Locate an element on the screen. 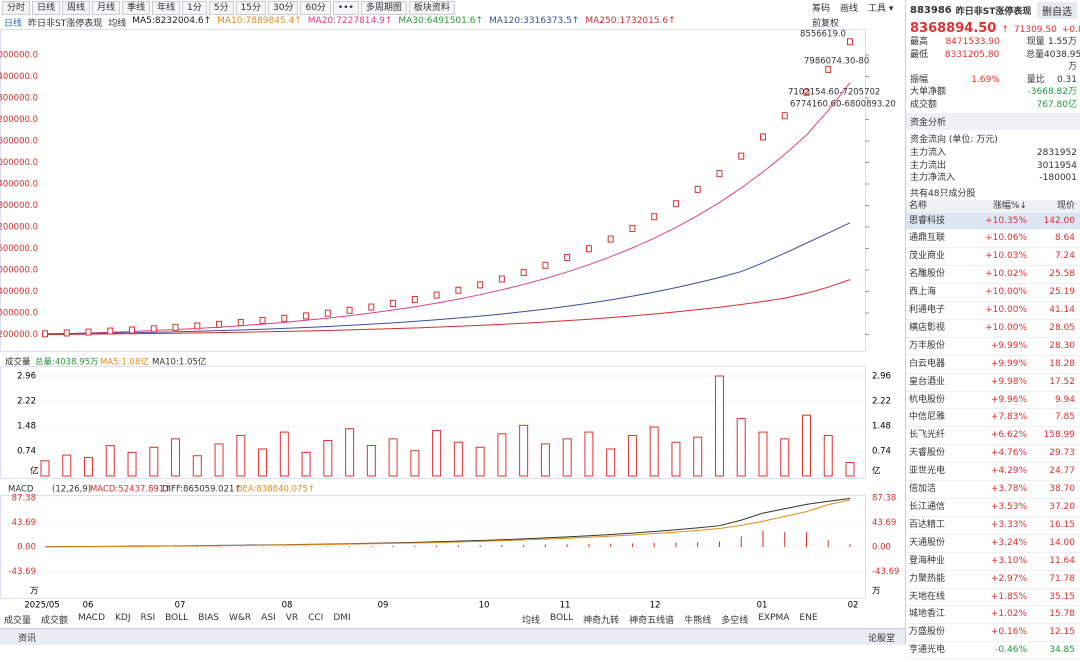  unit-label: 亿 is located at coordinates (876, 471).